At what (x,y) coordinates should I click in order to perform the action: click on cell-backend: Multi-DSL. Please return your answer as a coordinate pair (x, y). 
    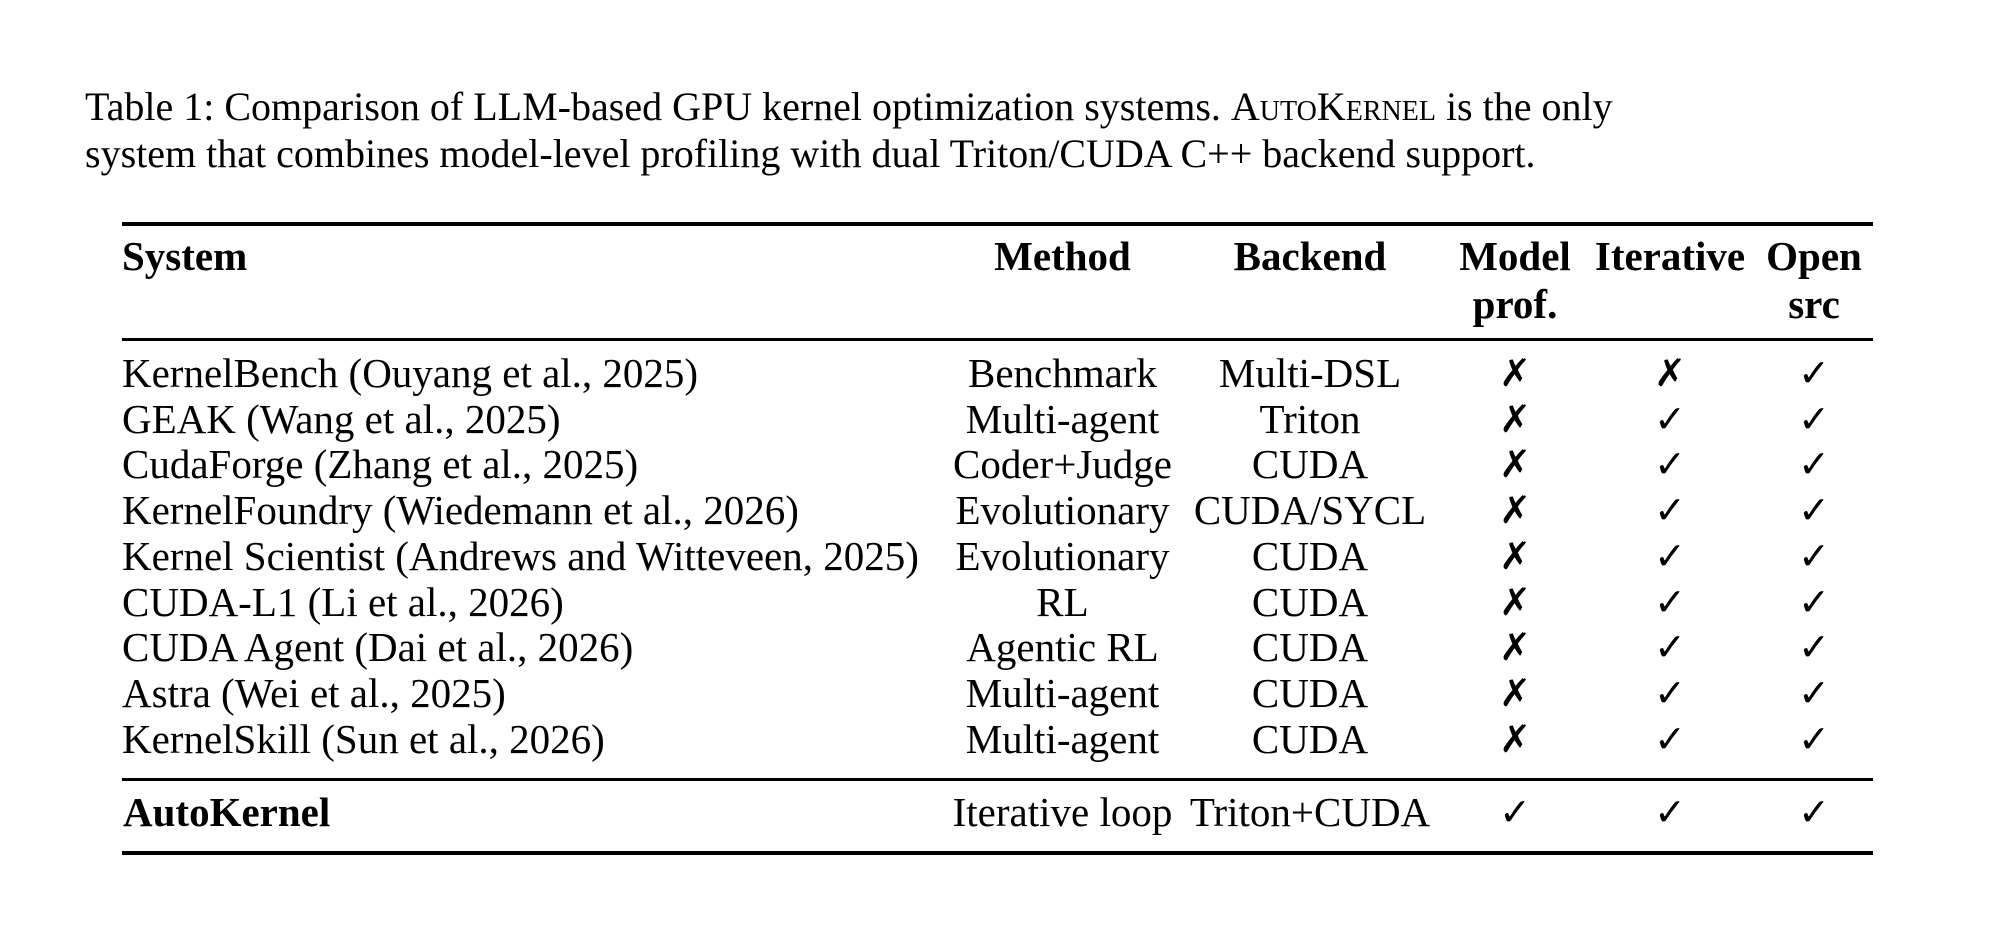
    Looking at the image, I should click on (1310, 373).